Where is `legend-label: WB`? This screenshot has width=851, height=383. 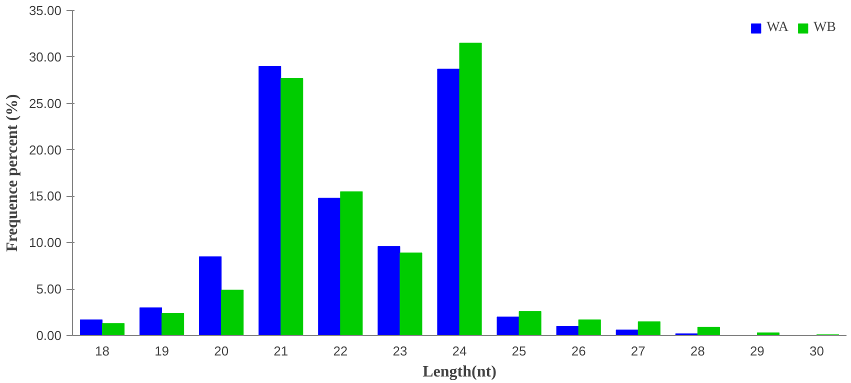
legend-label: WB is located at coordinates (824, 28).